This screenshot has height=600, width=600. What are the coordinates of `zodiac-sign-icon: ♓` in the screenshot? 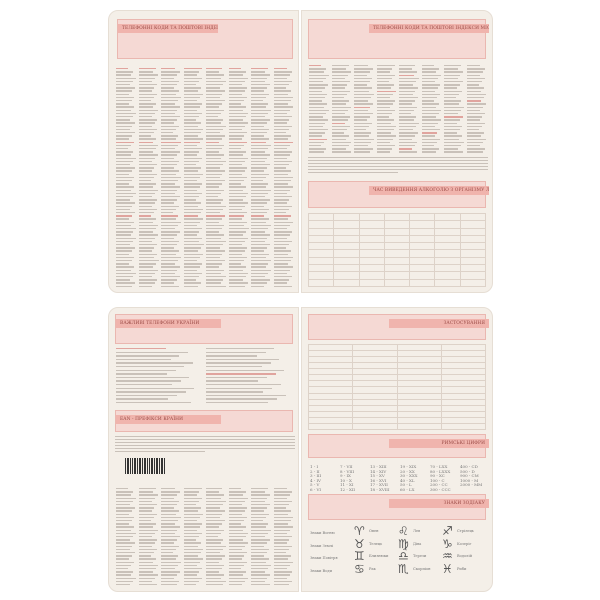 It's located at (447, 568).